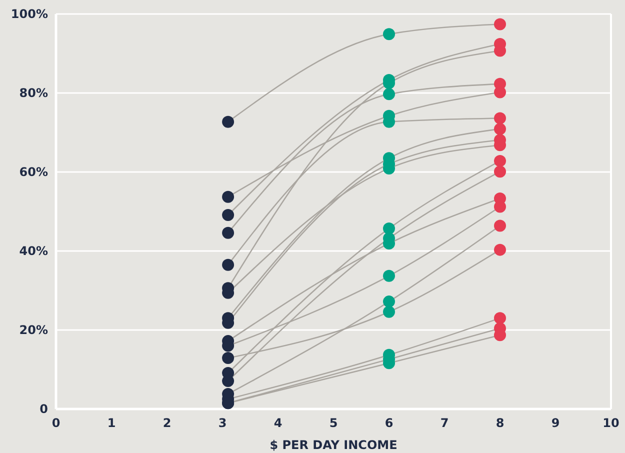 The height and width of the screenshot is (453, 625). Describe the element at coordinates (111, 423) in the screenshot. I see `x-tick-label: 1` at that location.